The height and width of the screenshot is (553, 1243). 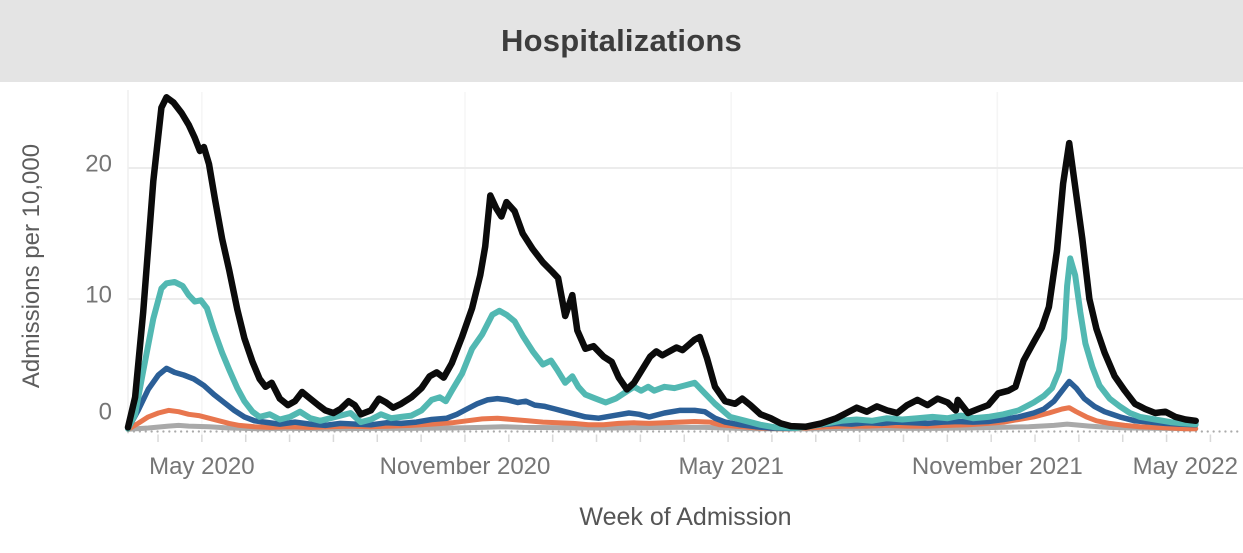 What do you see at coordinates (98, 295) in the screenshot?
I see `y-tick-label: 10` at bounding box center [98, 295].